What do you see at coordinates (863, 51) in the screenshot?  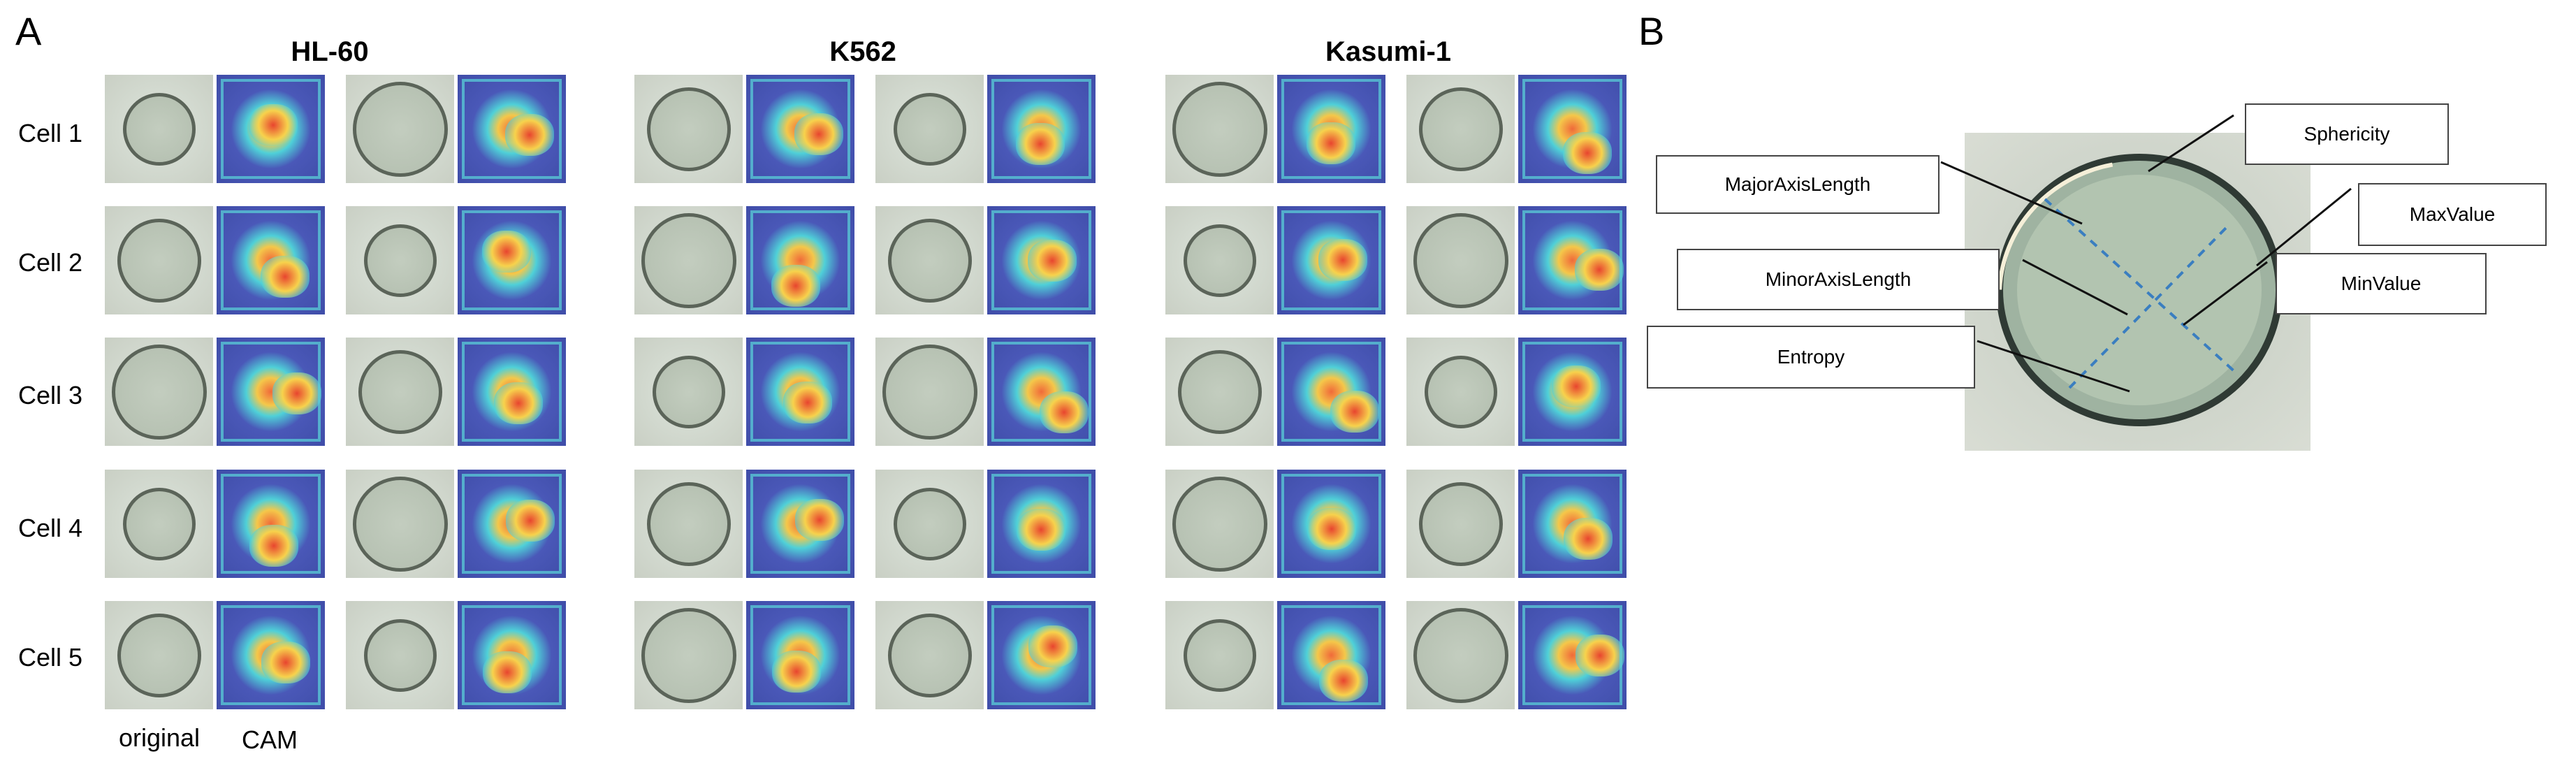 I see `group-title-k562: K562` at bounding box center [863, 51].